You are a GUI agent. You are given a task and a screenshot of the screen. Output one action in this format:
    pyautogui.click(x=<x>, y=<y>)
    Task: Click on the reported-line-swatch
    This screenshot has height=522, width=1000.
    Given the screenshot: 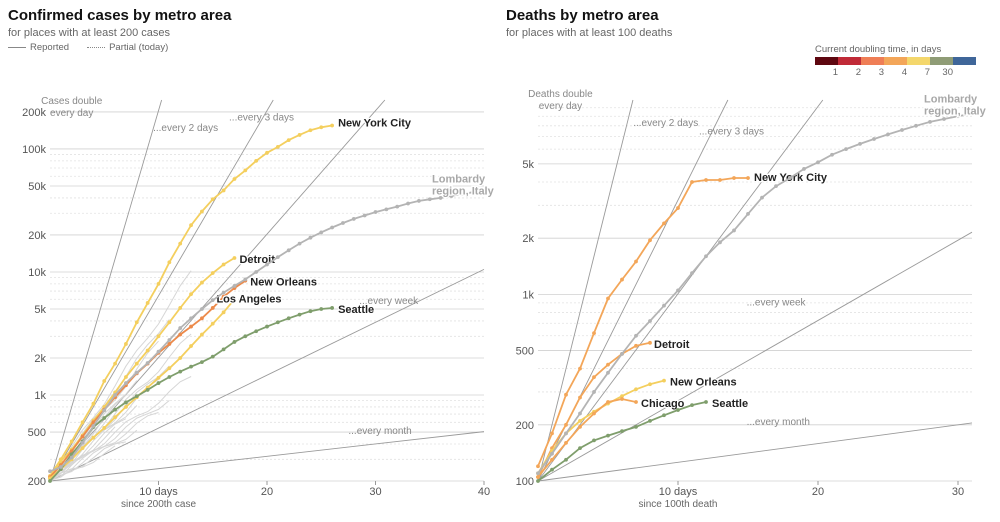 What is the action you would take?
    pyautogui.click(x=17, y=47)
    